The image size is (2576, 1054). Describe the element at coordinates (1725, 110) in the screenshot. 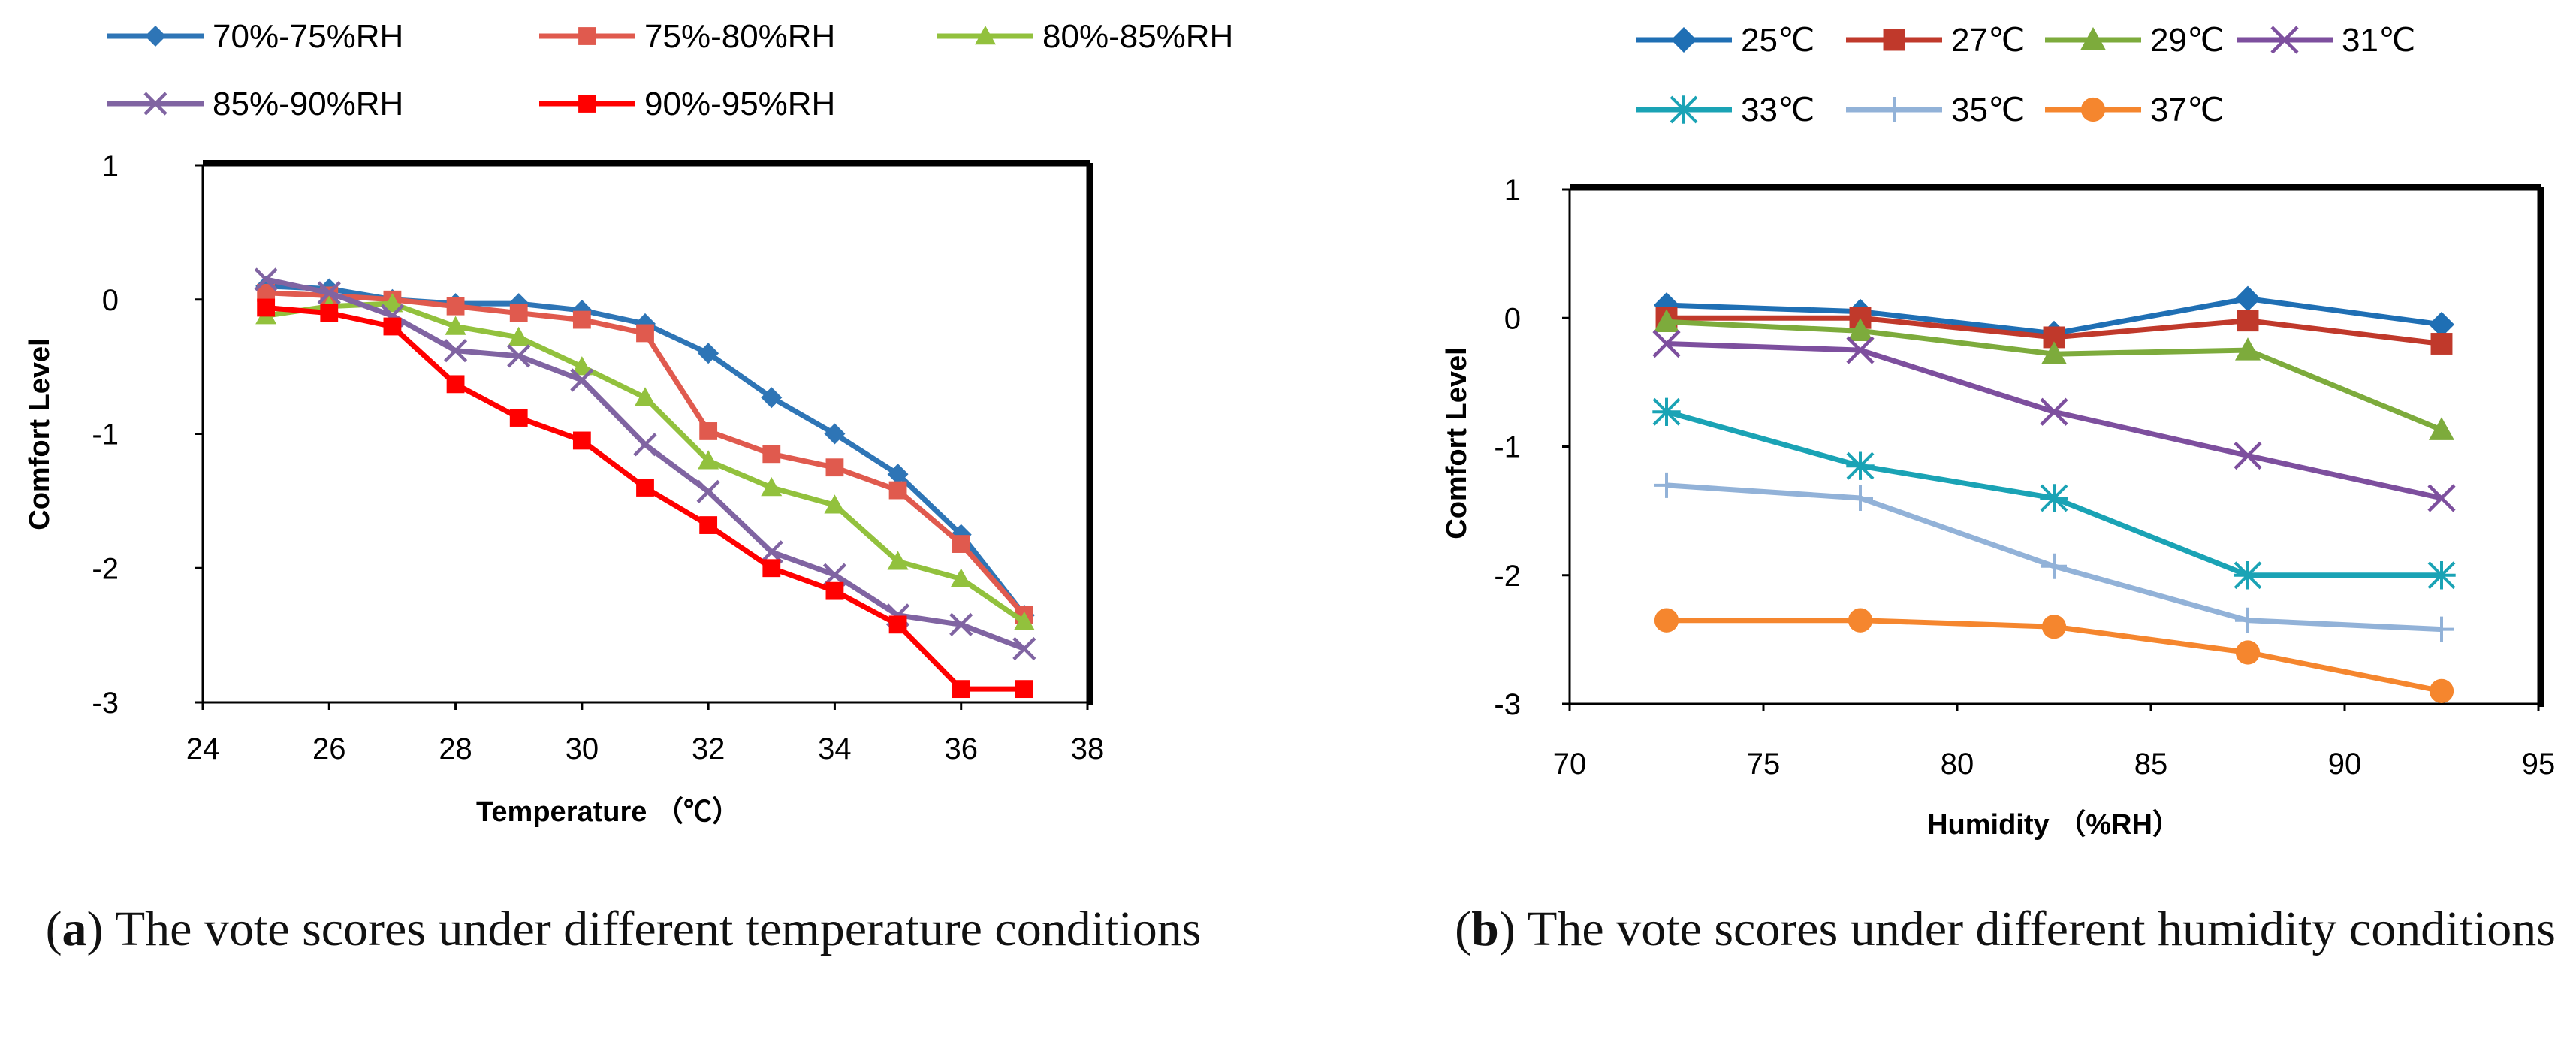

I see `legend-item: 33℃` at that location.